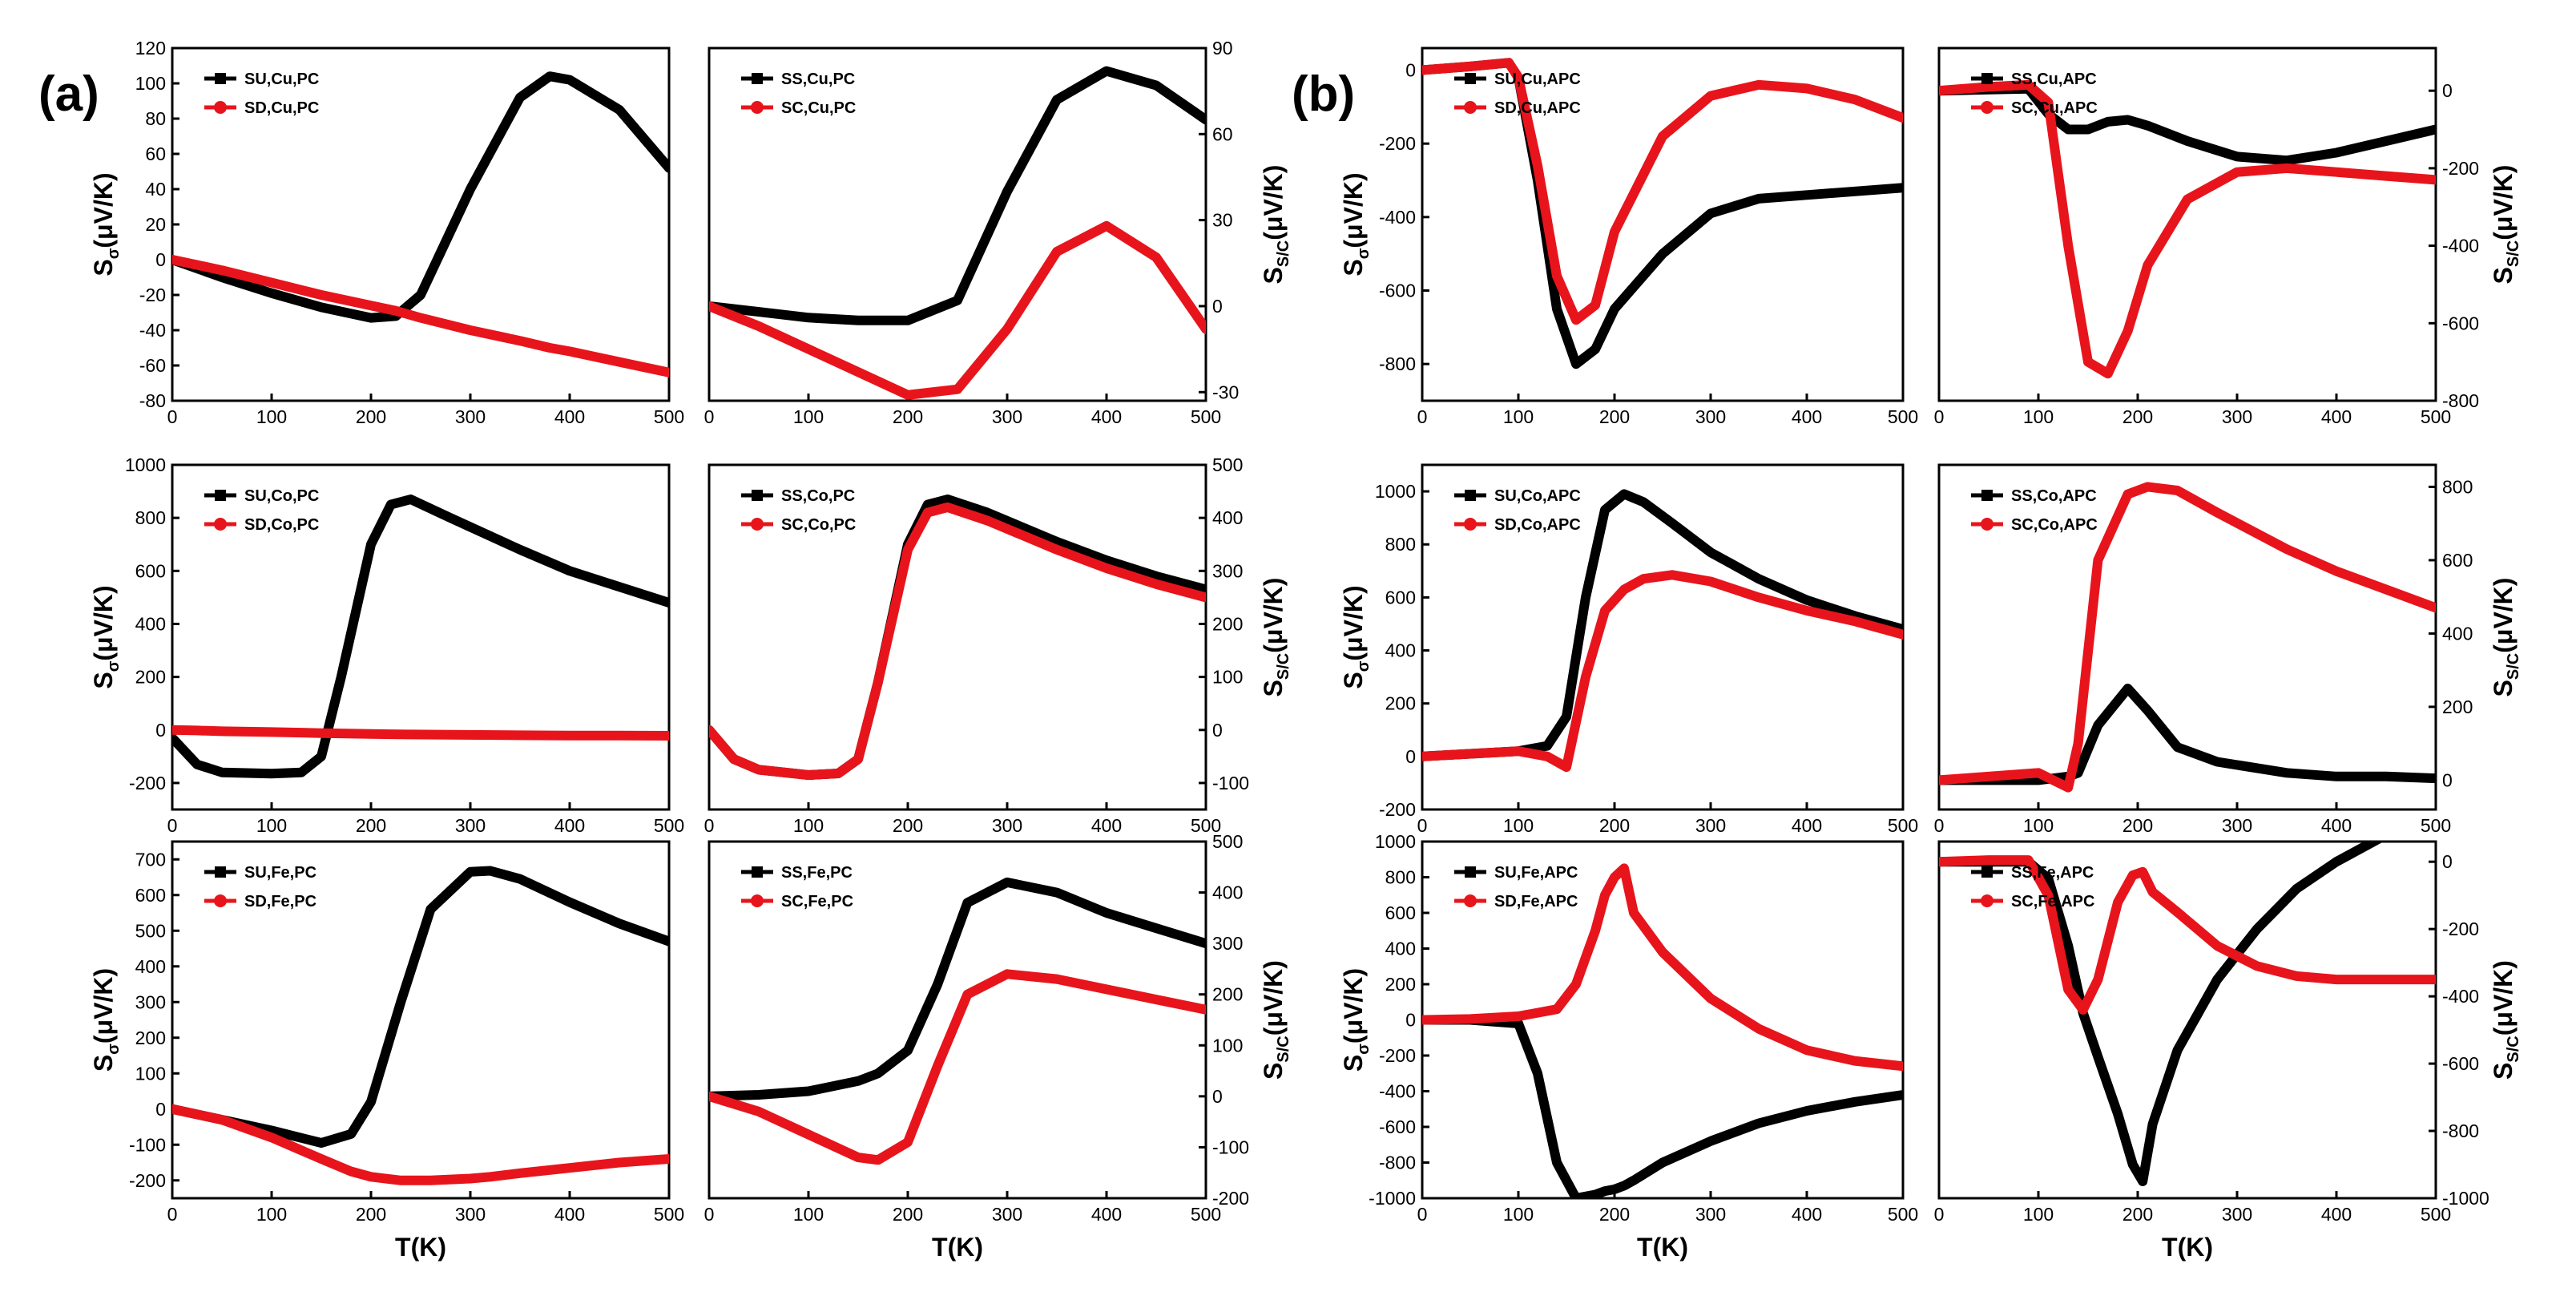 The width and height of the screenshot is (2576, 1300). What do you see at coordinates (1222, 133) in the screenshot?
I see `y-tick-label: 60` at bounding box center [1222, 133].